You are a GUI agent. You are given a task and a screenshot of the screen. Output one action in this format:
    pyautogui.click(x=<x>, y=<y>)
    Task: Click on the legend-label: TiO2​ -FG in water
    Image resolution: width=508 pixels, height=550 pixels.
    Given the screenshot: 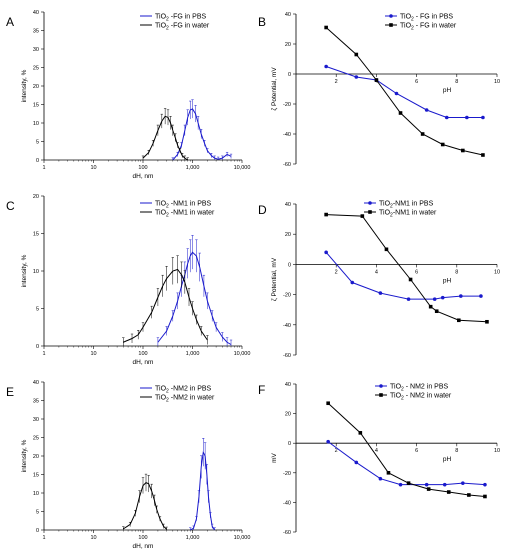 What is the action you would take?
    pyautogui.click(x=182, y=27)
    